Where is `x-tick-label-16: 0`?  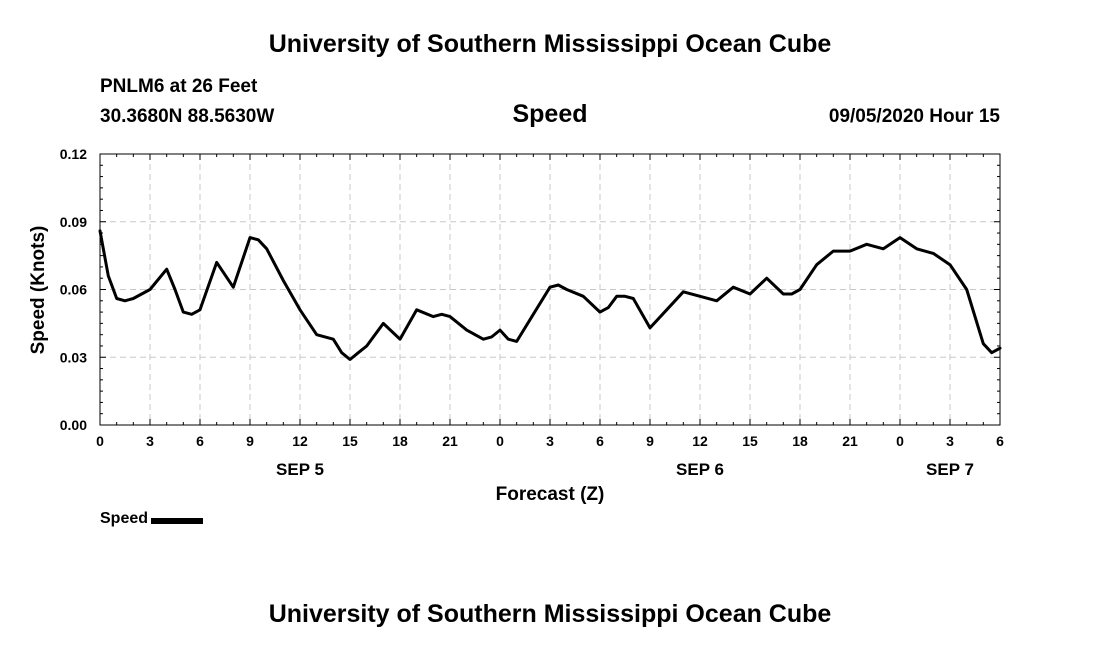 x-tick-label-16: 0 is located at coordinates (900, 441).